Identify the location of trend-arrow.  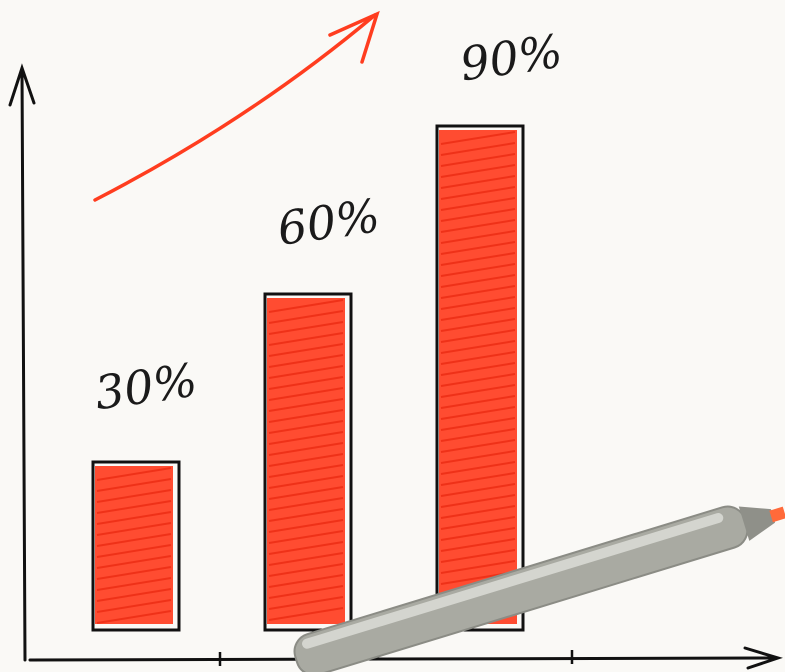
(235, 107).